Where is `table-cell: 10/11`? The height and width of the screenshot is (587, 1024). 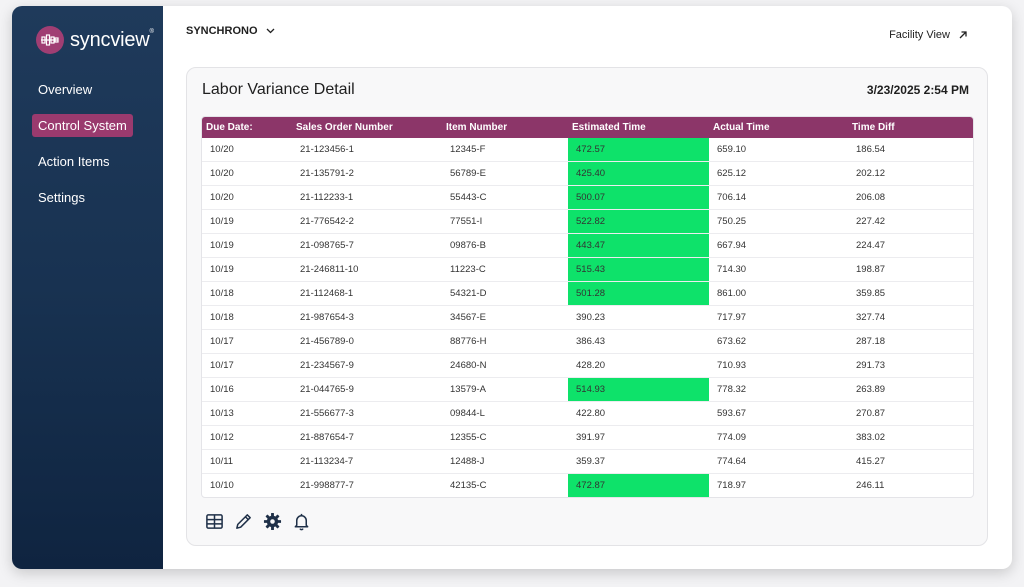
table-cell: 10/11 is located at coordinates (247, 461).